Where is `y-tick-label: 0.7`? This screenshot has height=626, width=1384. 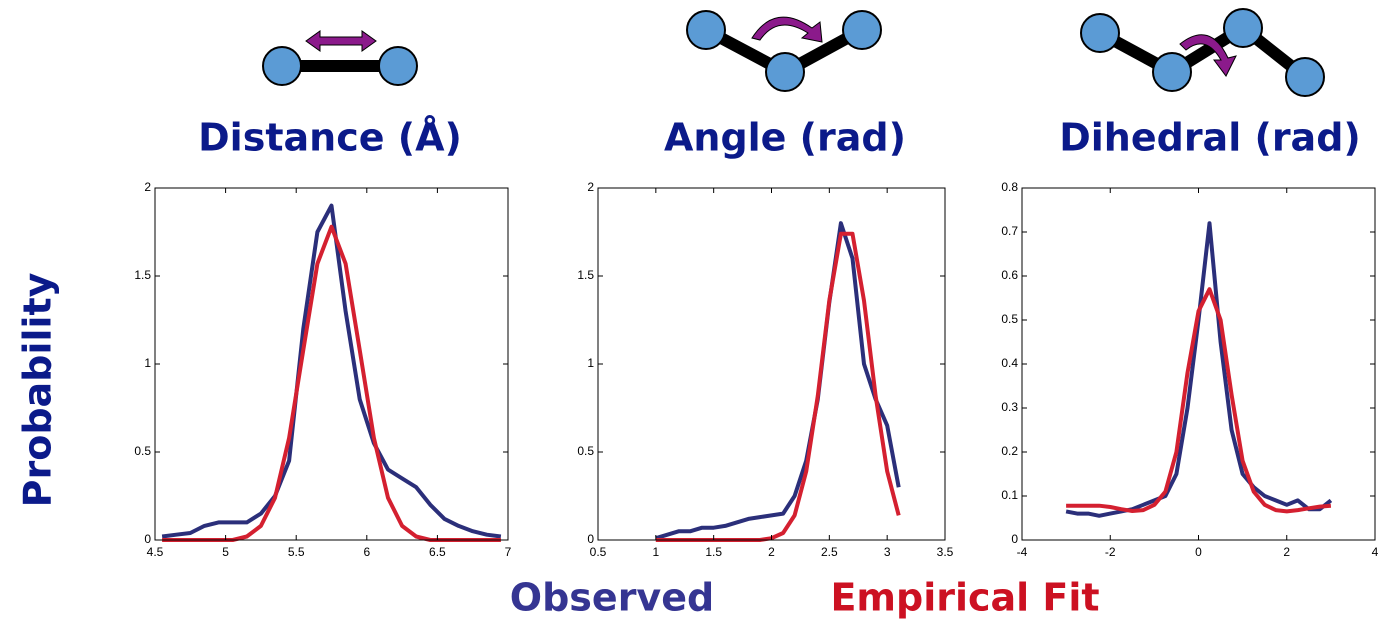
y-tick-label: 0.7 is located at coordinates (1009, 231).